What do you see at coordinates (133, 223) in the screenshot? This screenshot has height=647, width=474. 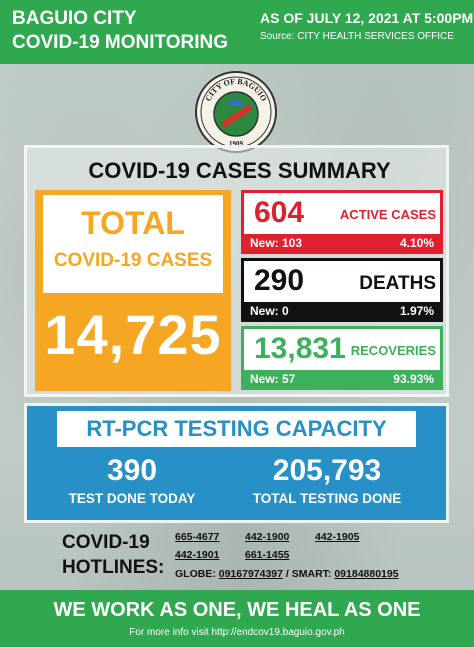 I see `total-label-line1: TOTAL` at bounding box center [133, 223].